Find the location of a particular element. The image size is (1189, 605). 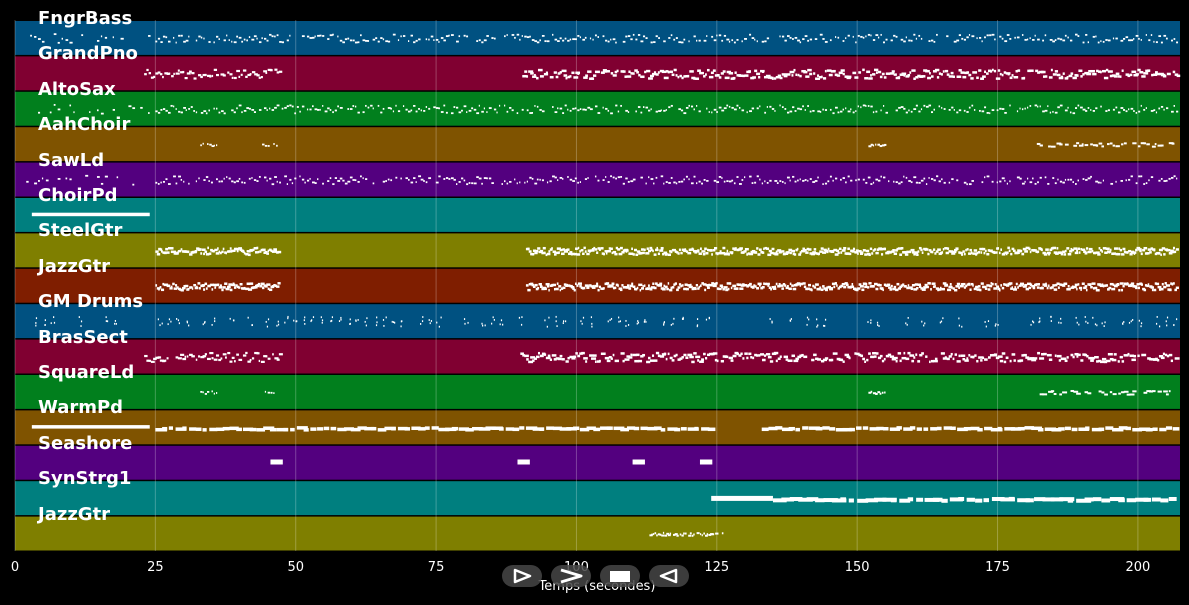

track-label: WarmPd is located at coordinates (81, 408).